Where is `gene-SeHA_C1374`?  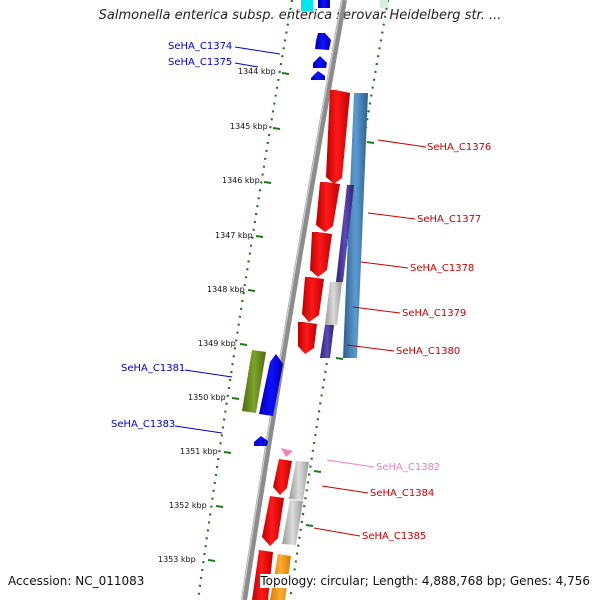 gene-SeHA_C1374 is located at coordinates (323, 41).